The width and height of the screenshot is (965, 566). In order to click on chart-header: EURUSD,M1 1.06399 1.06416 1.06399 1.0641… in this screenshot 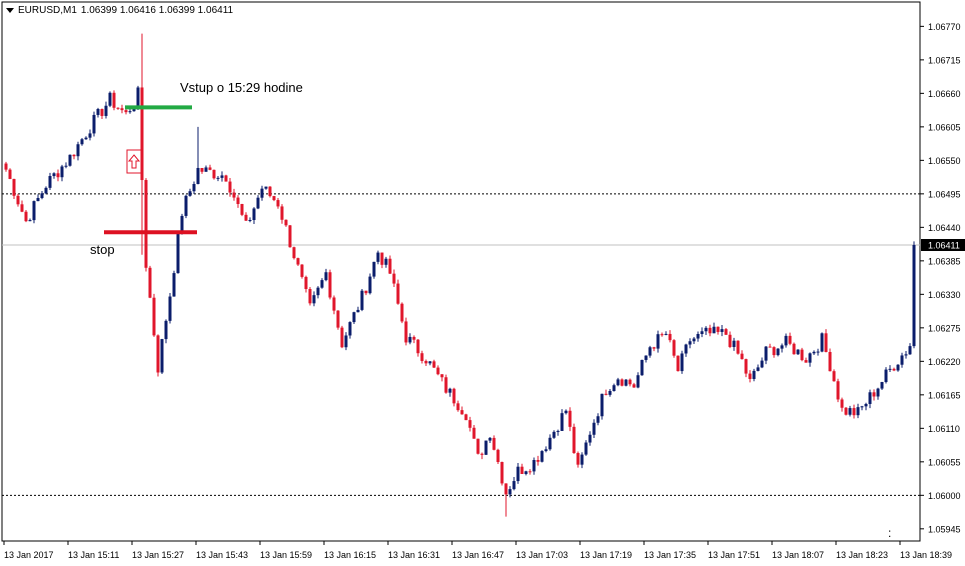, I will do `click(119, 10)`.